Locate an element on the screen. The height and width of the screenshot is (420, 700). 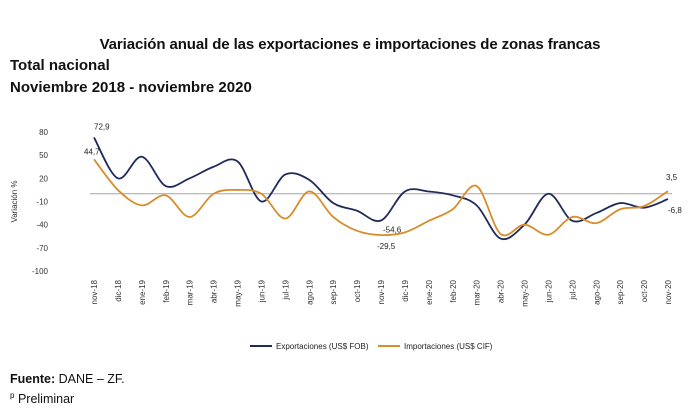
x-tick-label: ago-19 is located at coordinates (309, 291).